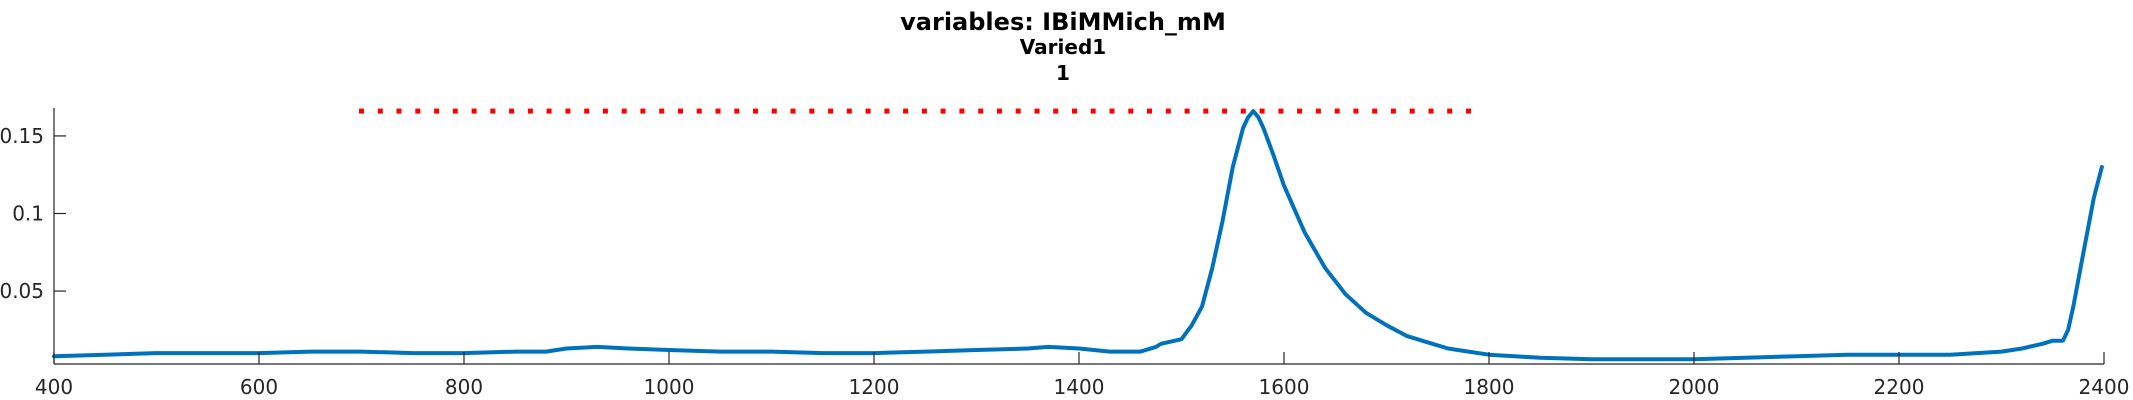 The image size is (2133, 400). What do you see at coordinates (1079, 387) in the screenshot?
I see `x-tick-label: 1400` at bounding box center [1079, 387].